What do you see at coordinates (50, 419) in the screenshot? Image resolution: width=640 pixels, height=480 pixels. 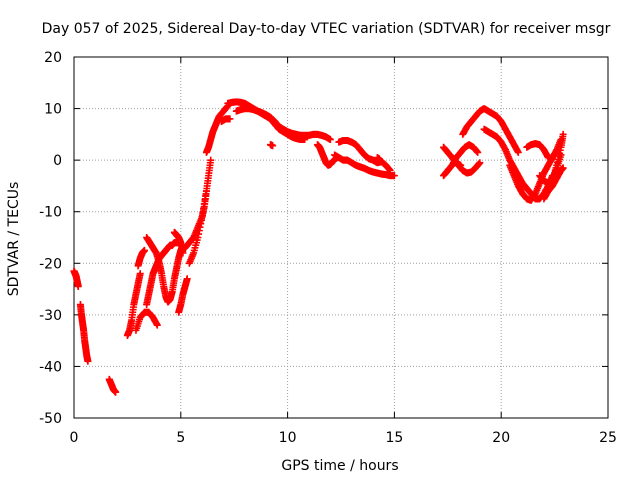 I see `y-tick-label: -50` at bounding box center [50, 419].